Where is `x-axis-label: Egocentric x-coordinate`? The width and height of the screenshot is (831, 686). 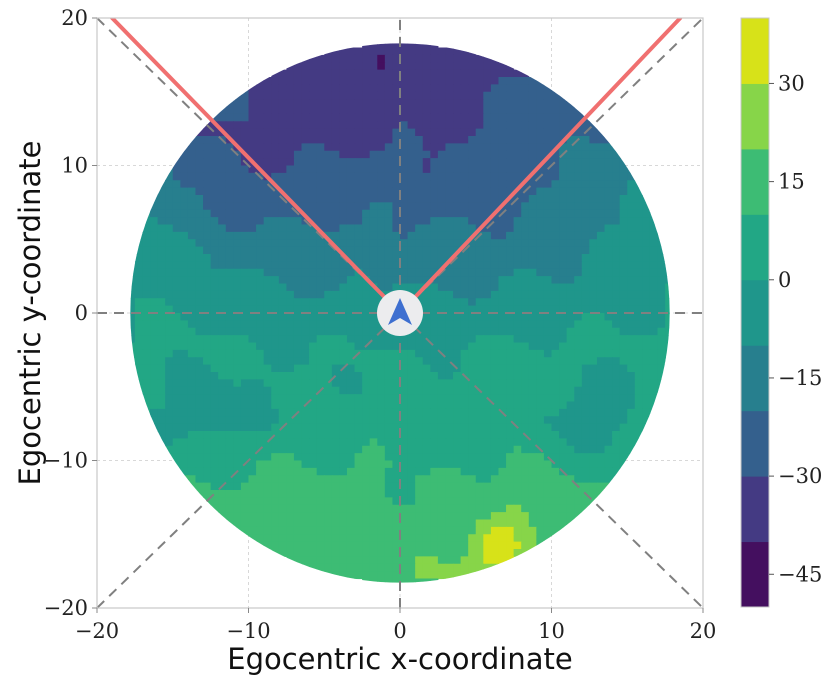
x-axis-label: Egocentric x-coordinate is located at coordinates (399, 659).